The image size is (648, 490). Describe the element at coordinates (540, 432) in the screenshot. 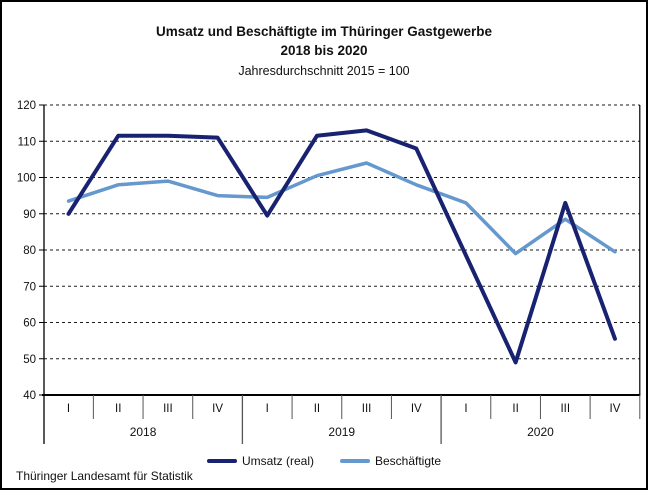

I see `year-label: 2020` at that location.